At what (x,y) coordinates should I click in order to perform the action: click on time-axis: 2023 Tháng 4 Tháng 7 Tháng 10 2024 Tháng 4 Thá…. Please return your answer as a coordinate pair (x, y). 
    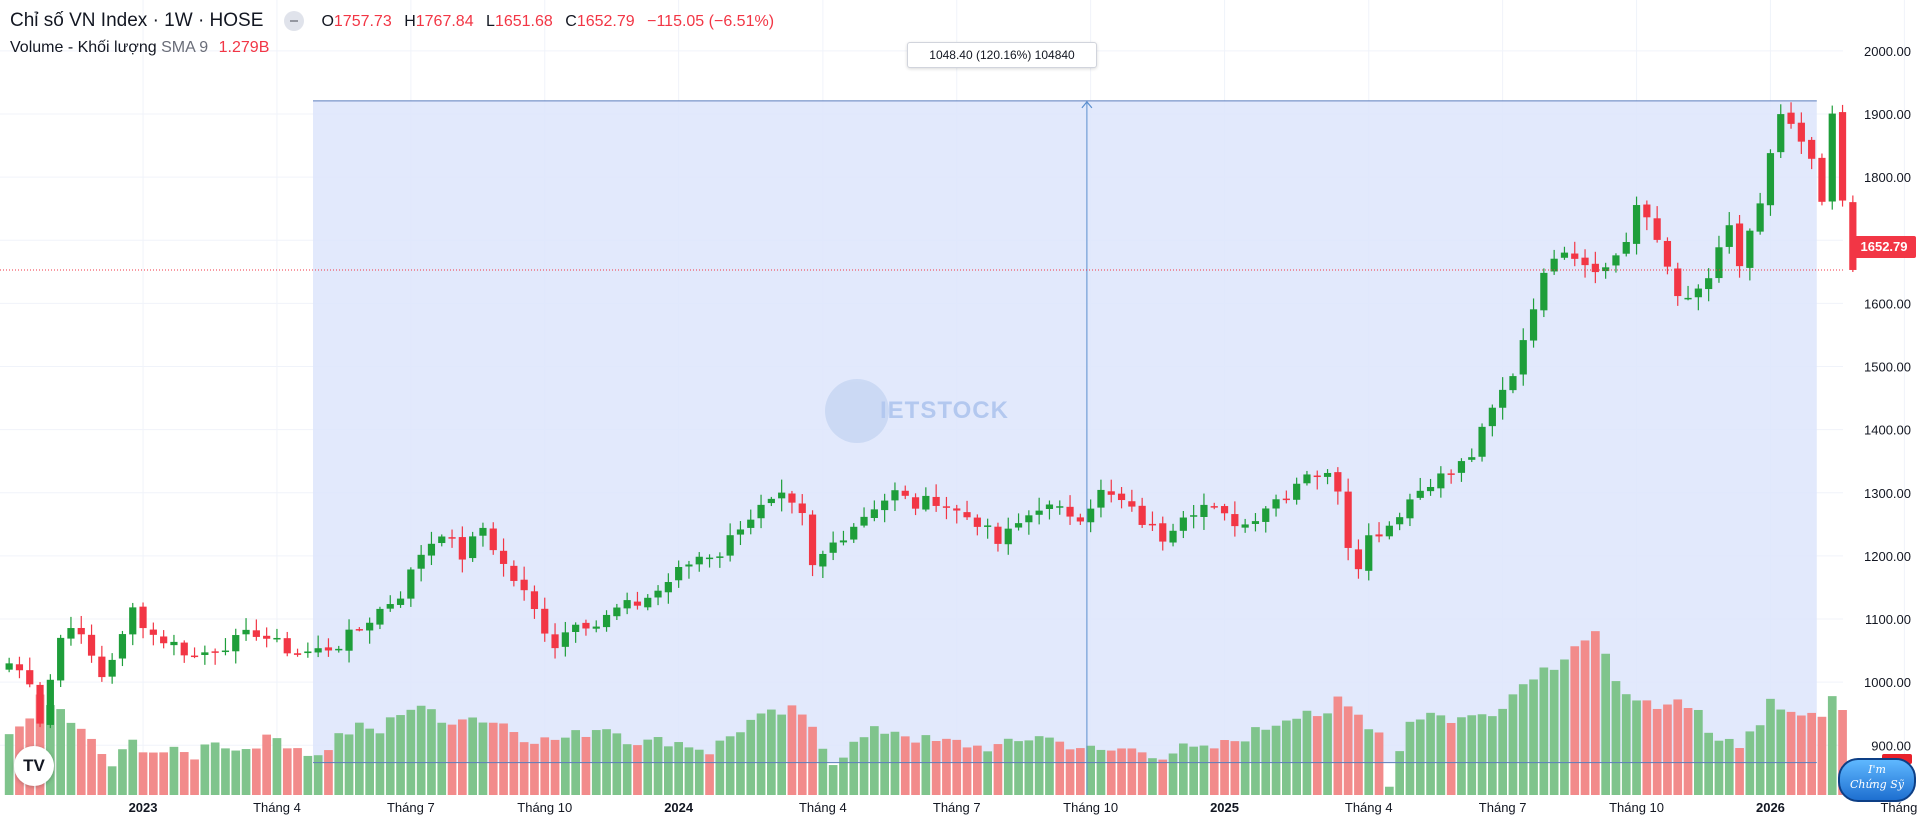
    Looking at the image, I should click on (1024, 807).